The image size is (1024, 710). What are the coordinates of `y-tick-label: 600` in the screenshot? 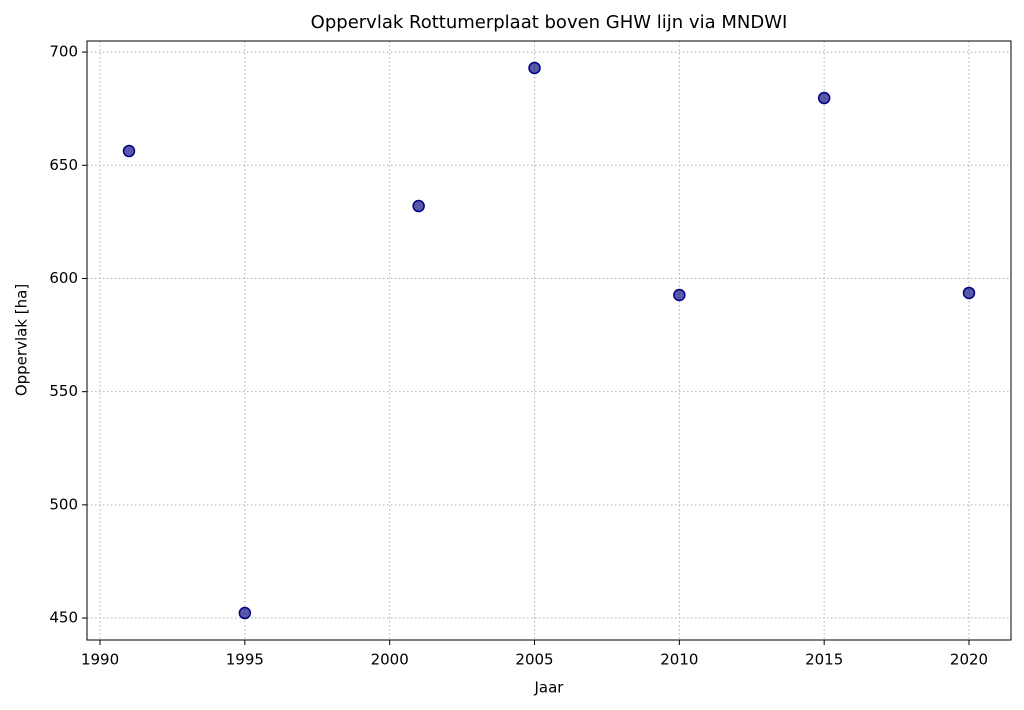 It's located at (63, 278).